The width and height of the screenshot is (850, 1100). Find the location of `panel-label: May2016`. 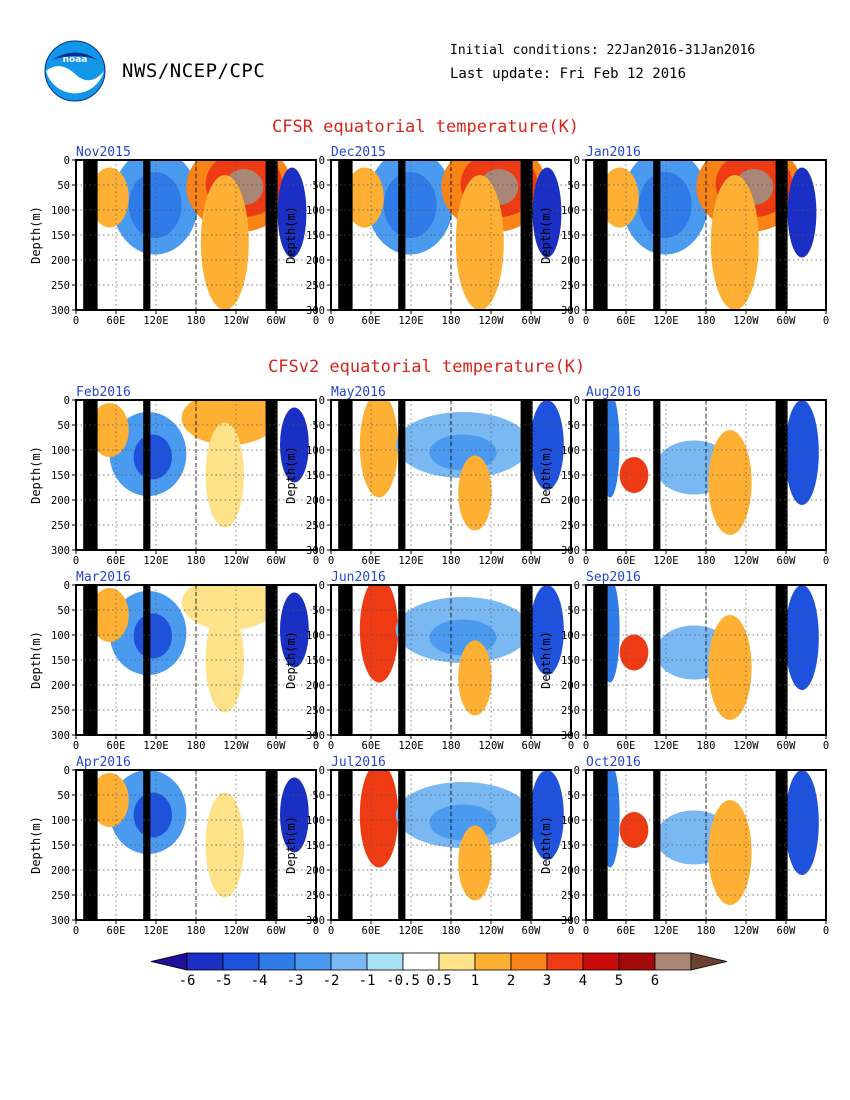

panel-label: May2016 is located at coordinates (358, 392).